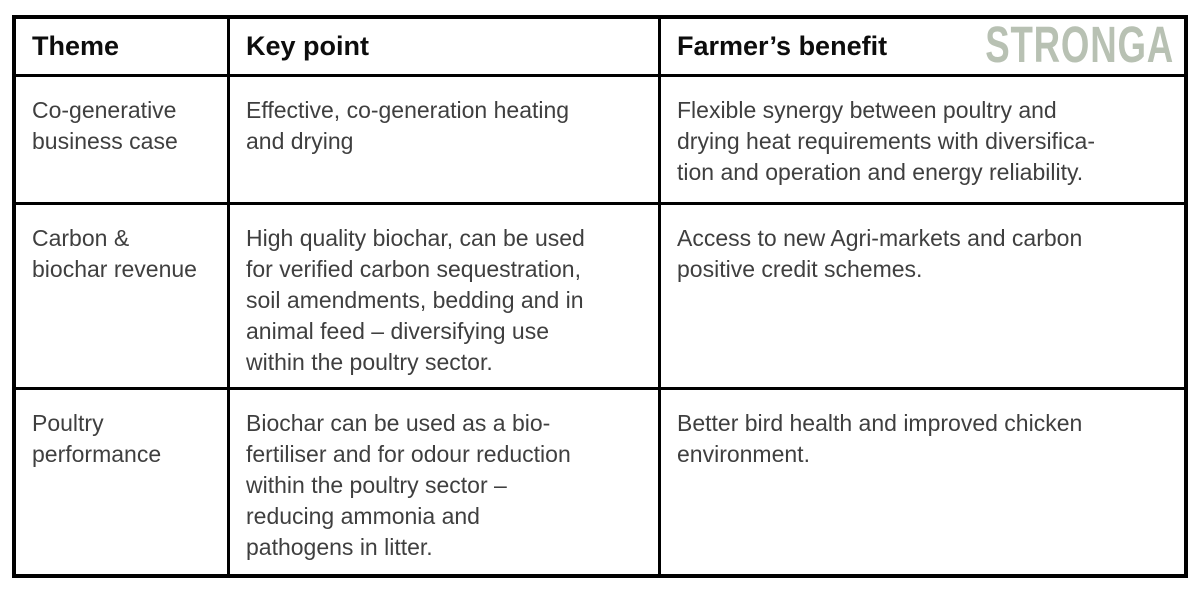 This screenshot has width=1200, height=593. What do you see at coordinates (123, 48) in the screenshot?
I see `header-cell-theme: Theme` at bounding box center [123, 48].